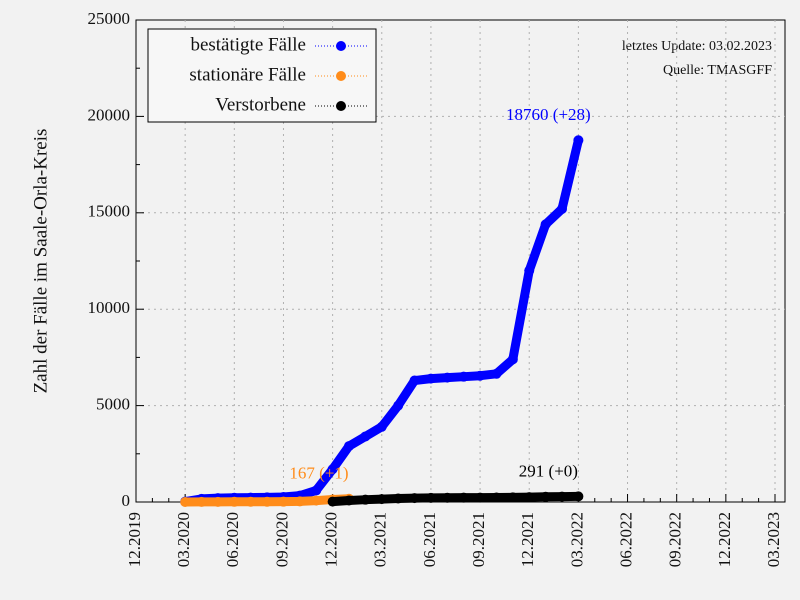 Image resolution: width=800 pixels, height=600 pixels. What do you see at coordinates (625, 539) in the screenshot?
I see `x-tick-label: 06.2022` at bounding box center [625, 539].